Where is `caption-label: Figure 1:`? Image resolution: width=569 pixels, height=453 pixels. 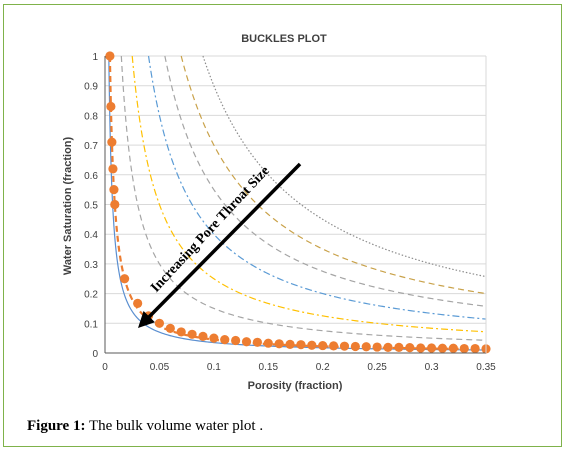 caption-label: Figure 1: is located at coordinates (56, 426).